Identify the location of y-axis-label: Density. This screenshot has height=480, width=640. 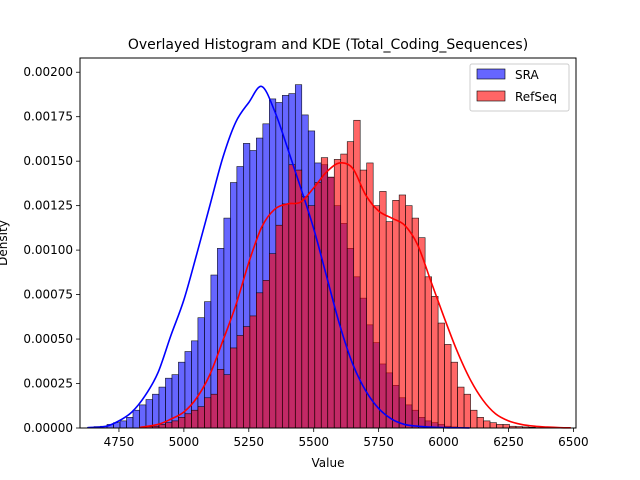
(5, 243).